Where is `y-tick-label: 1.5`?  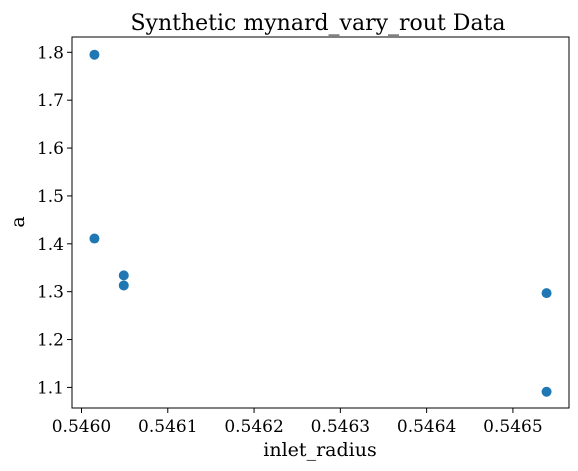
y-tick-label: 1.5 is located at coordinates (50, 197).